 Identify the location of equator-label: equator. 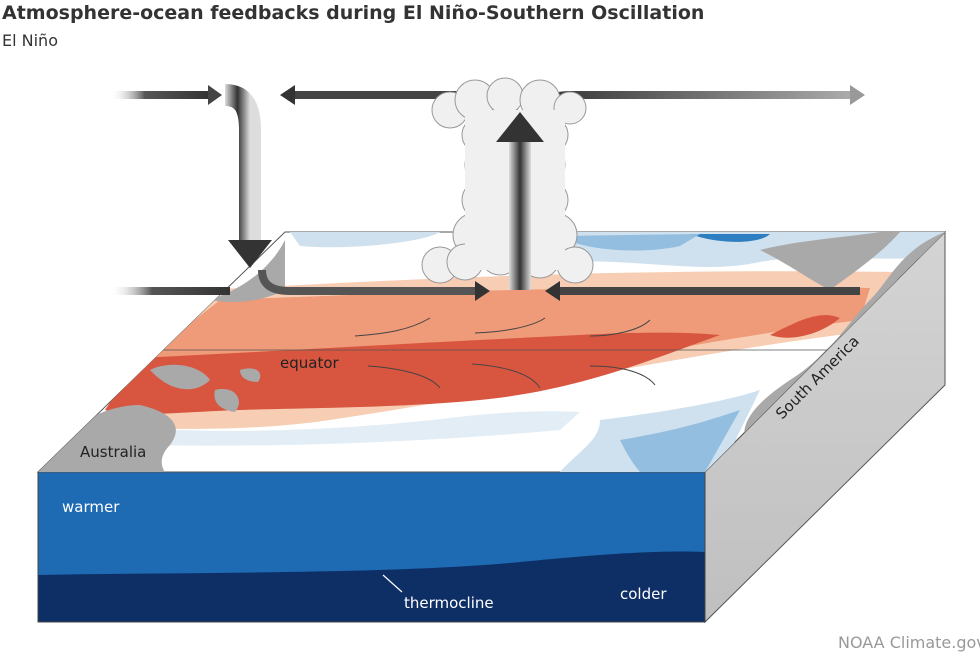
(310, 363).